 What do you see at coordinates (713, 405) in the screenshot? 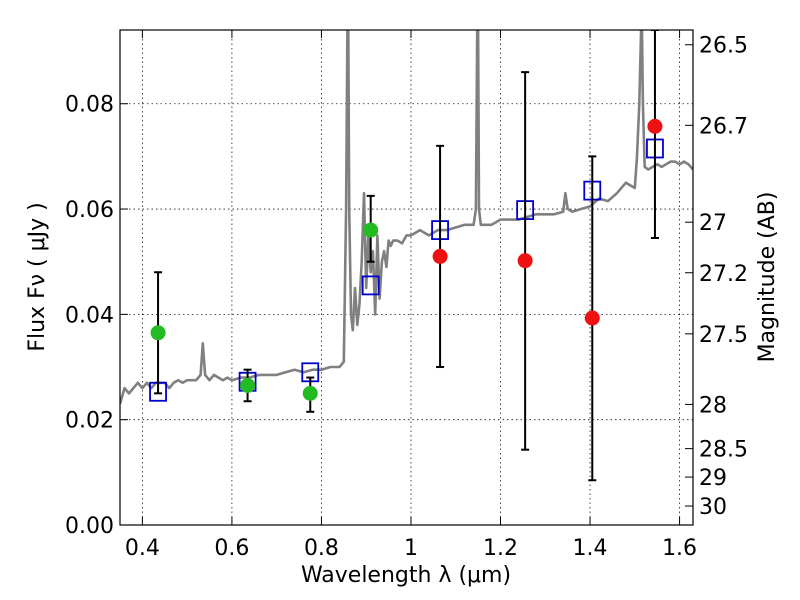
I see `magnitude-tick-label: 28` at bounding box center [713, 405].